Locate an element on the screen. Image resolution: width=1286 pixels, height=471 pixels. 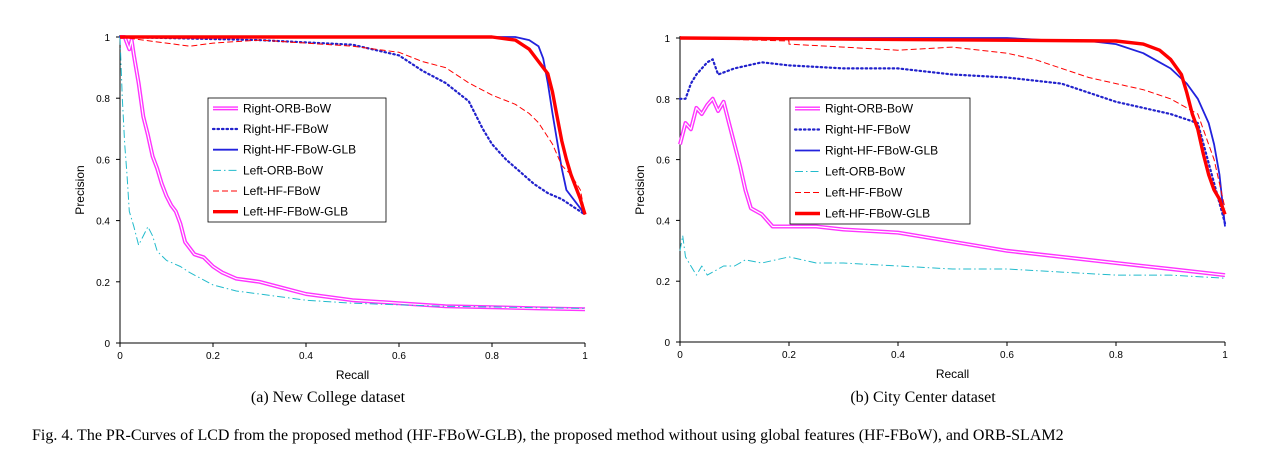
subcaption: (b) City Center dataset is located at coordinates (923, 397).